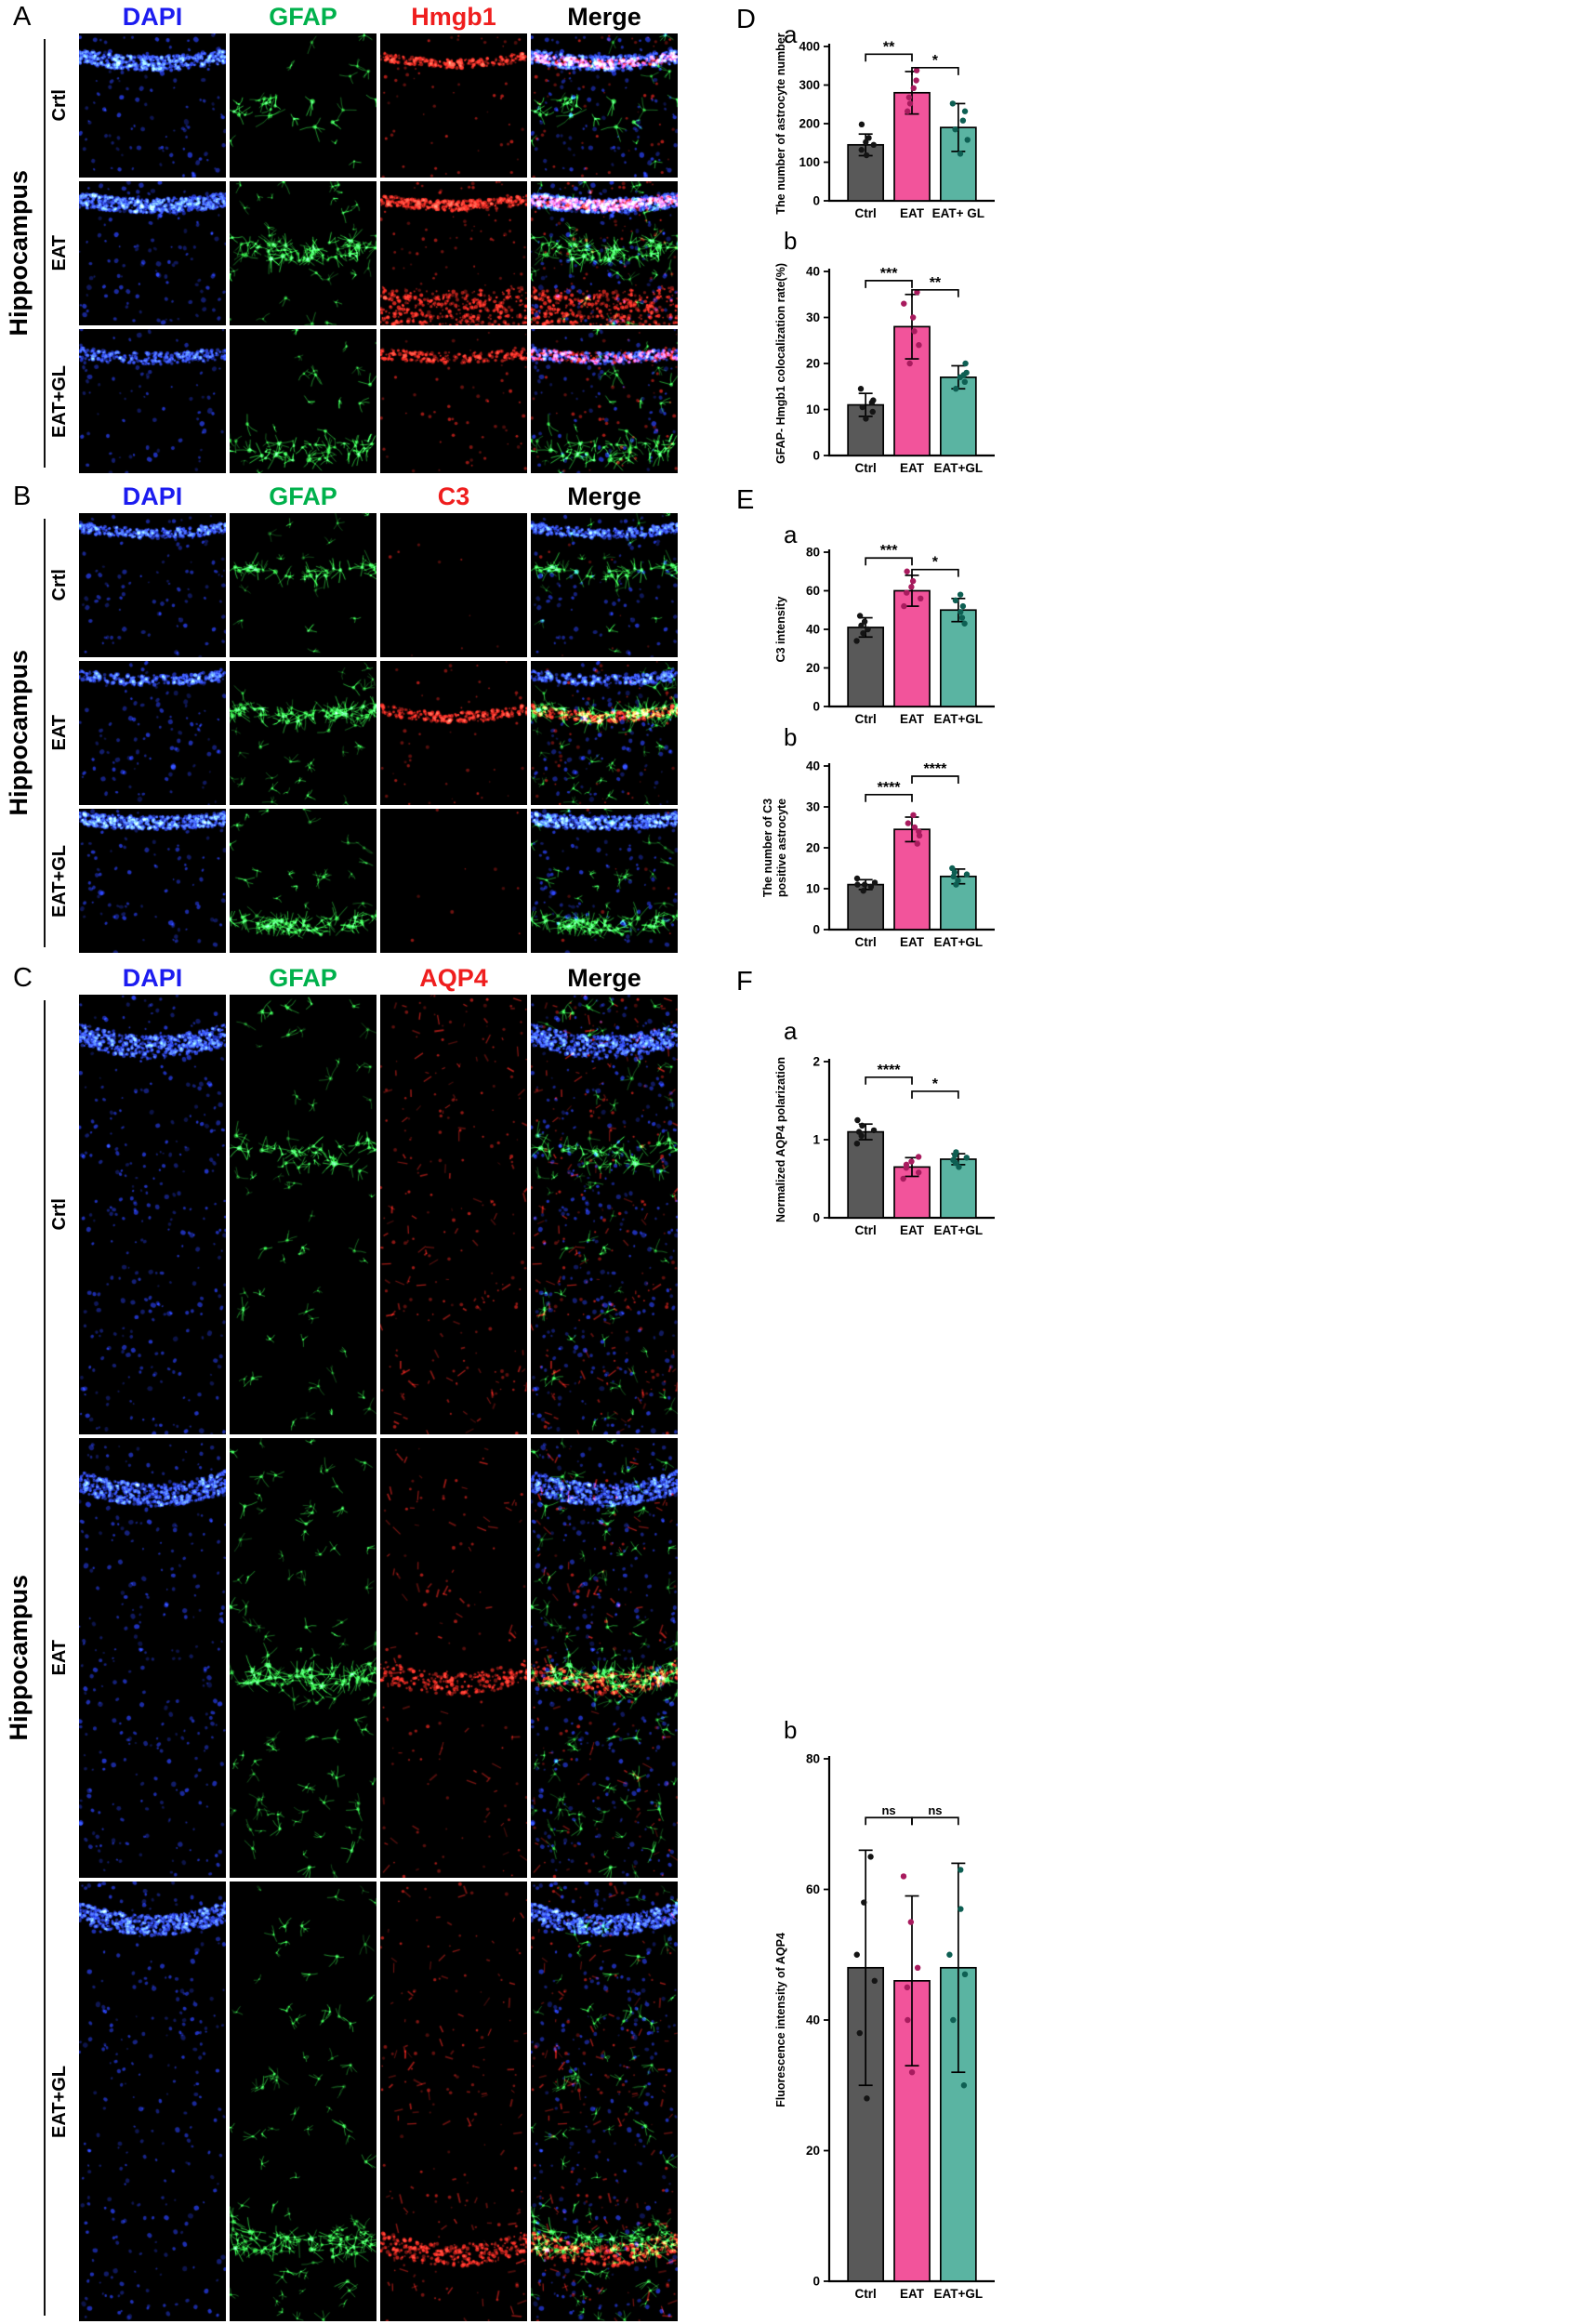 The image size is (1572, 2324). Describe the element at coordinates (22, 496) in the screenshot. I see `panel-letter-B: B` at that location.